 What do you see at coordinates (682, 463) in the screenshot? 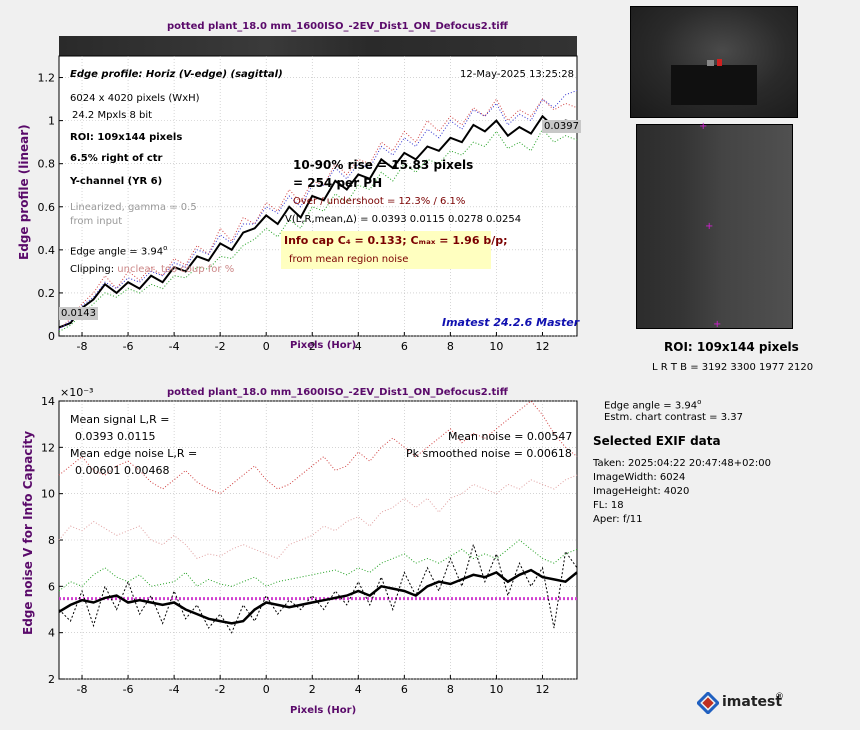
I see `exif-item: Taken: 2025:04:22 20:47:48+02:00` at bounding box center [682, 463].